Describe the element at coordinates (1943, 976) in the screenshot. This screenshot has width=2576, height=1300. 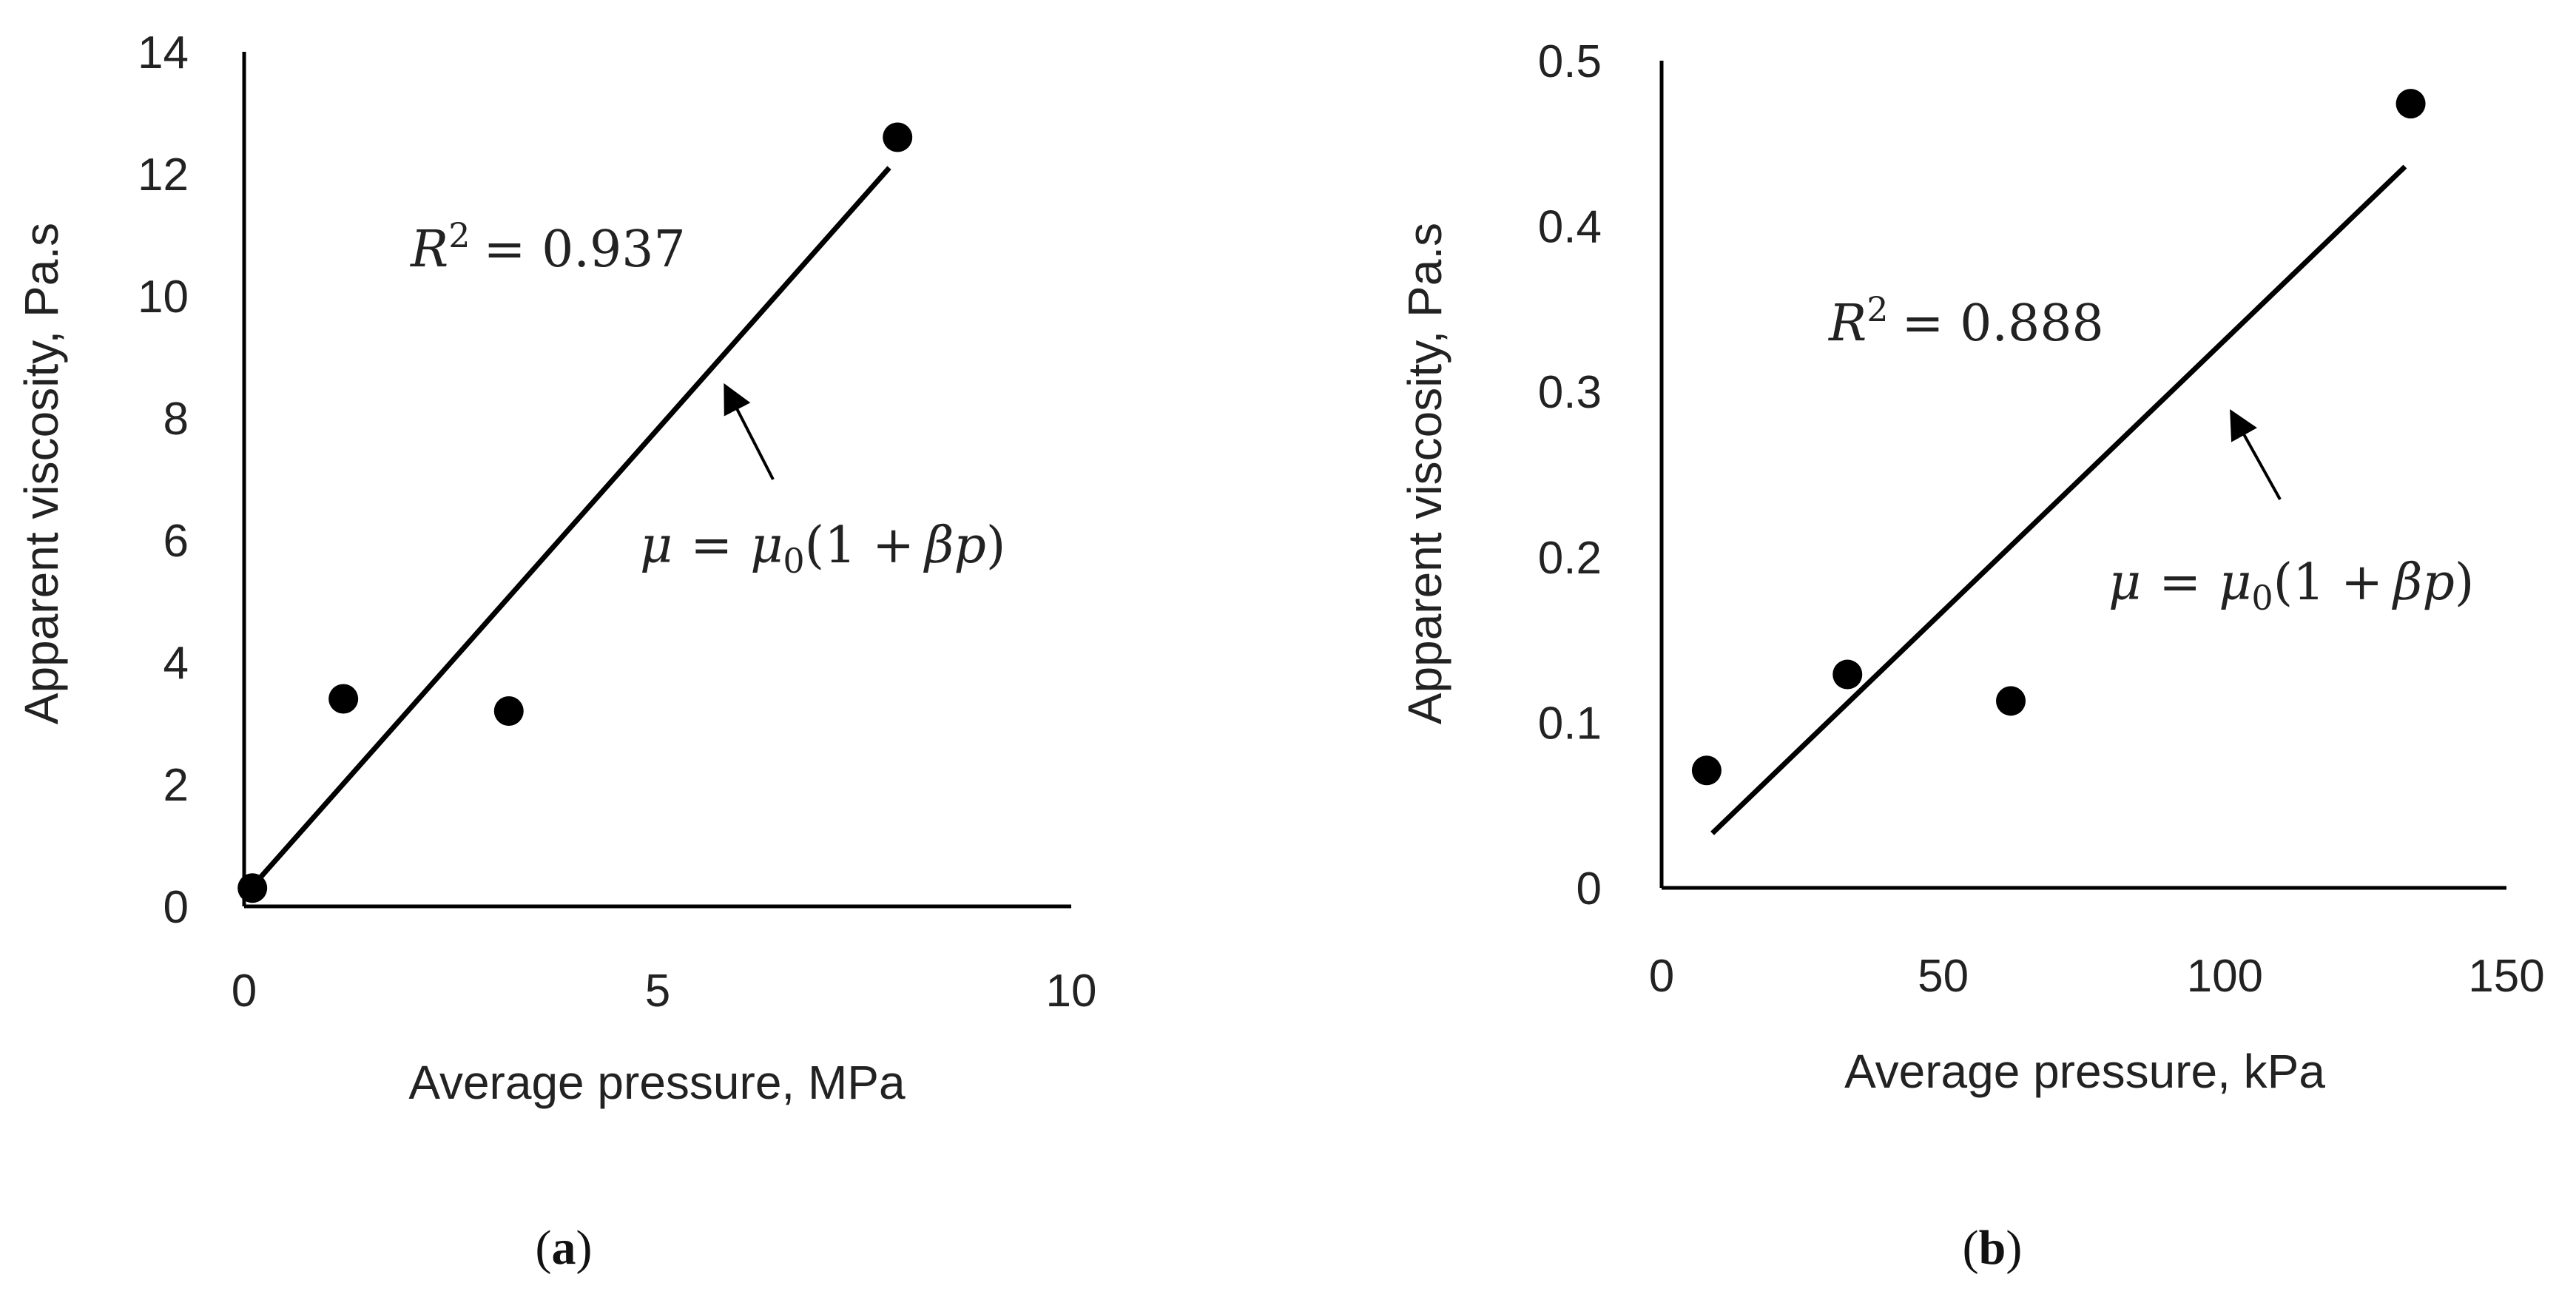
I see `x-tick-label: 50` at that location.